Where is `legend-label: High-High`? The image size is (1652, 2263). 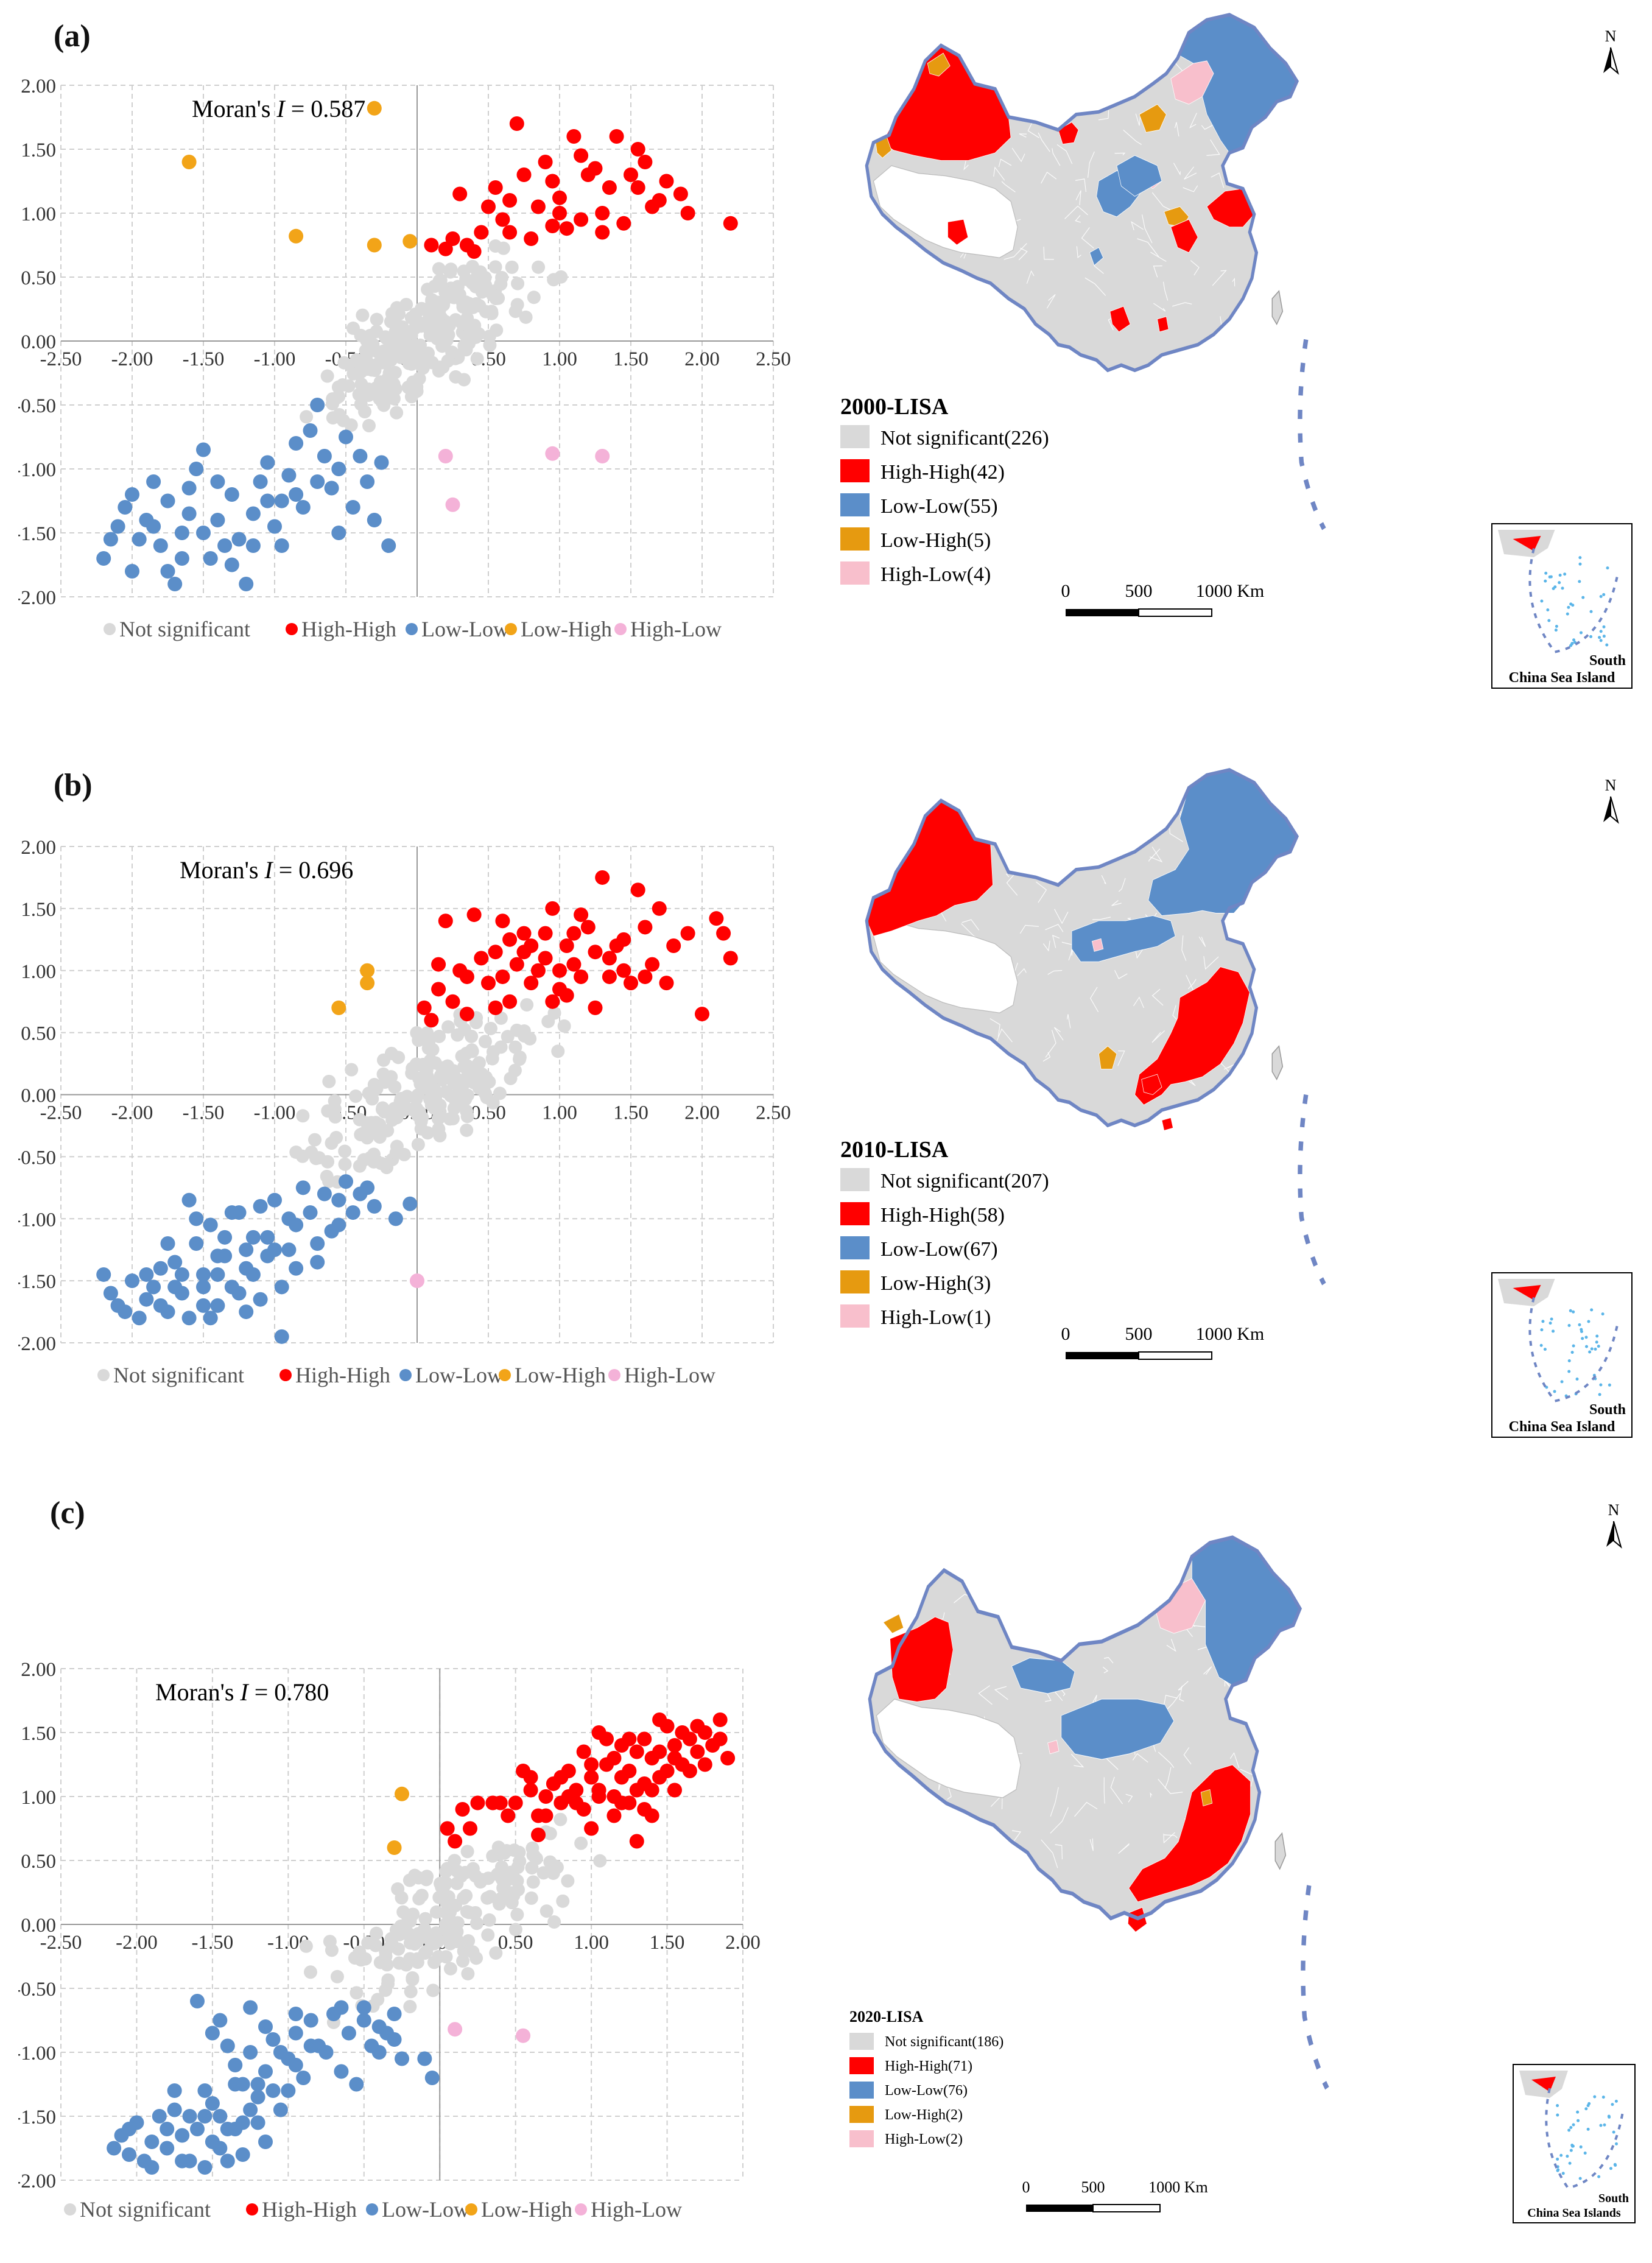 legend-label: High-High is located at coordinates (310, 2209).